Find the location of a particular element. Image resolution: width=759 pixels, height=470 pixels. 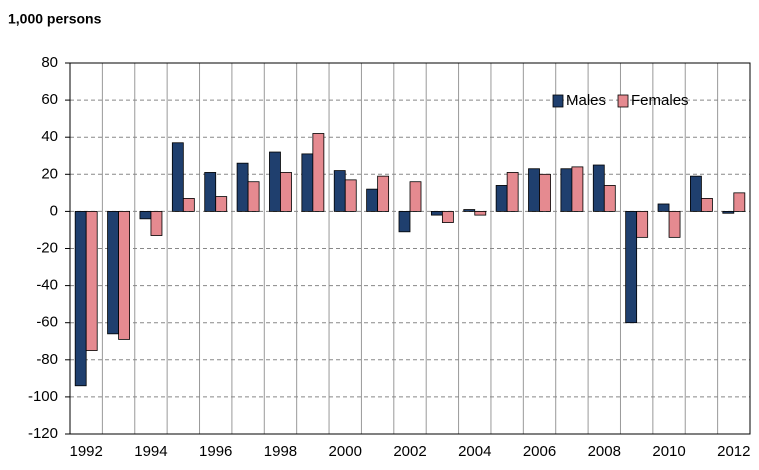

y-tick-label: -120 is located at coordinates (43, 433).